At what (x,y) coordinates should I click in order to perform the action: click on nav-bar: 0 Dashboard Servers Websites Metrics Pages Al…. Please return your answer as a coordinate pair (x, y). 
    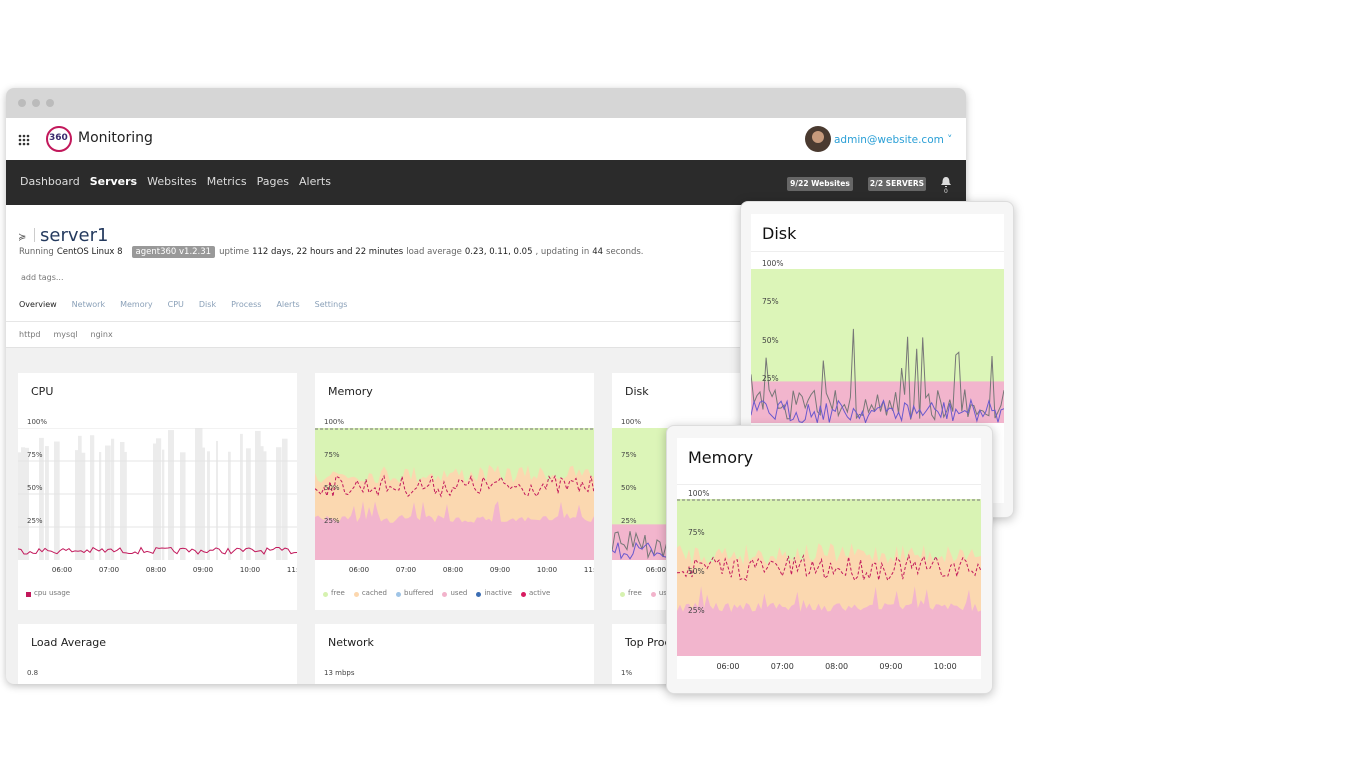
    Looking at the image, I should click on (486, 182).